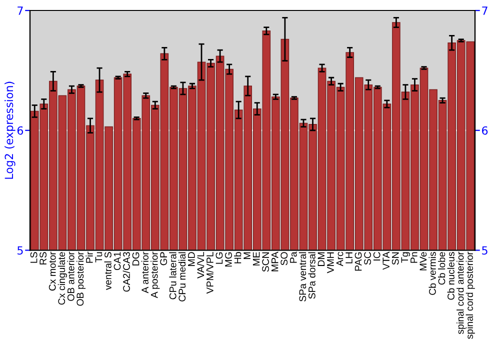  Describe the element at coordinates (20, 250) in the screenshot. I see `y-tick-label: 5` at that location.